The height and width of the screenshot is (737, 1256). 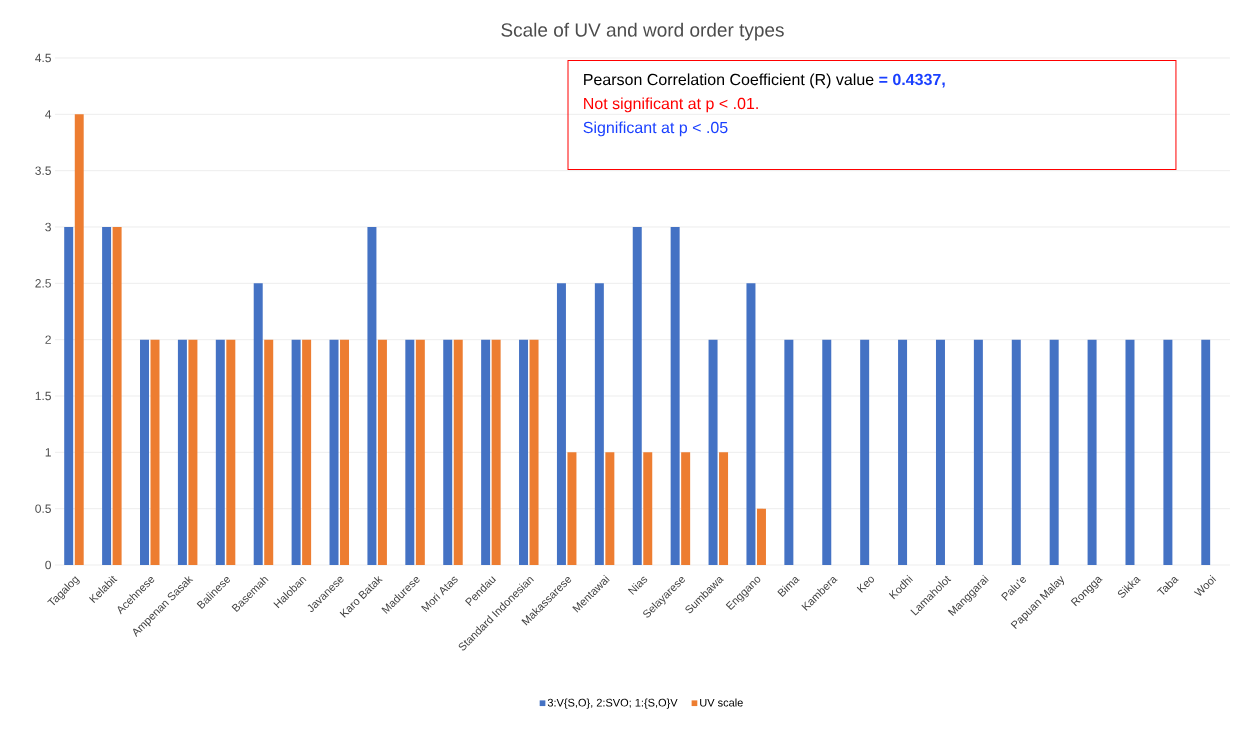 What do you see at coordinates (48, 114) in the screenshot?
I see `y-tick-label: 4` at bounding box center [48, 114].